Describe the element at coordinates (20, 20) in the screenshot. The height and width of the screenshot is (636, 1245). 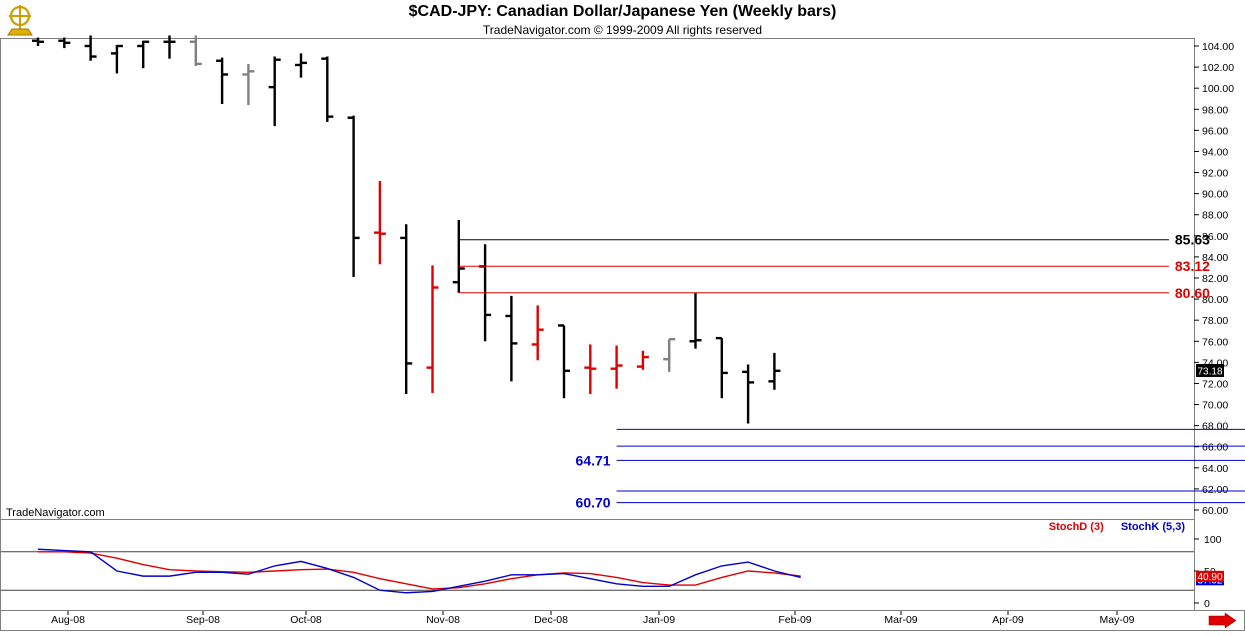
I see `trade-navigator-logo-icon` at that location.